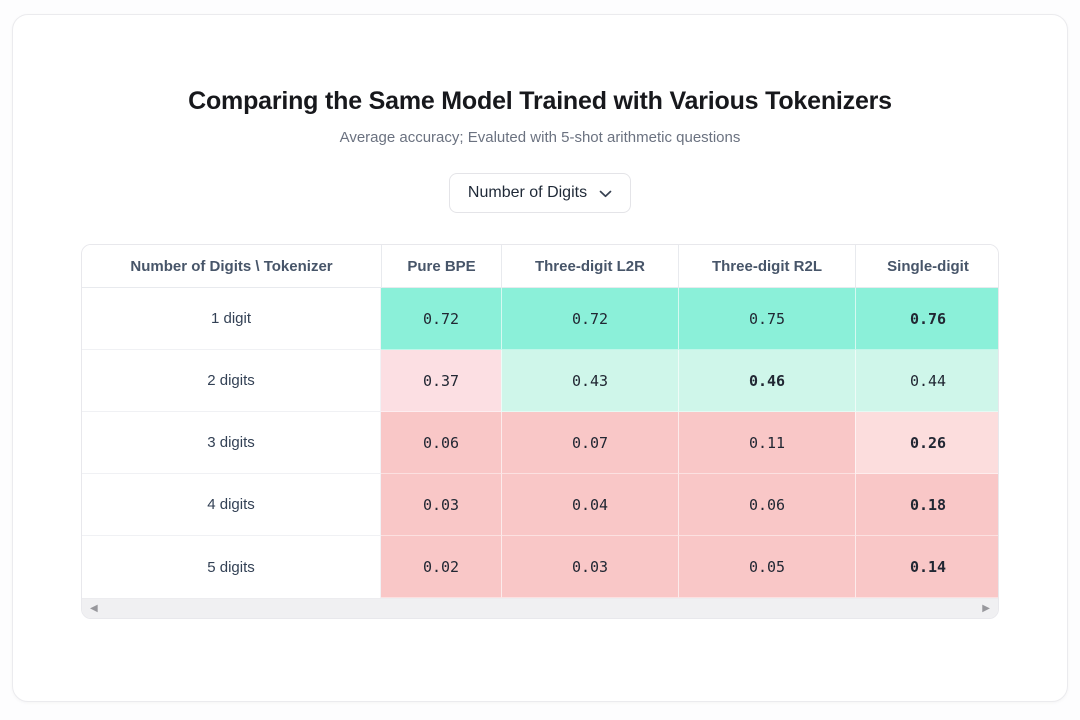  Describe the element at coordinates (231, 443) in the screenshot. I see `row-label: 3 digits` at that location.